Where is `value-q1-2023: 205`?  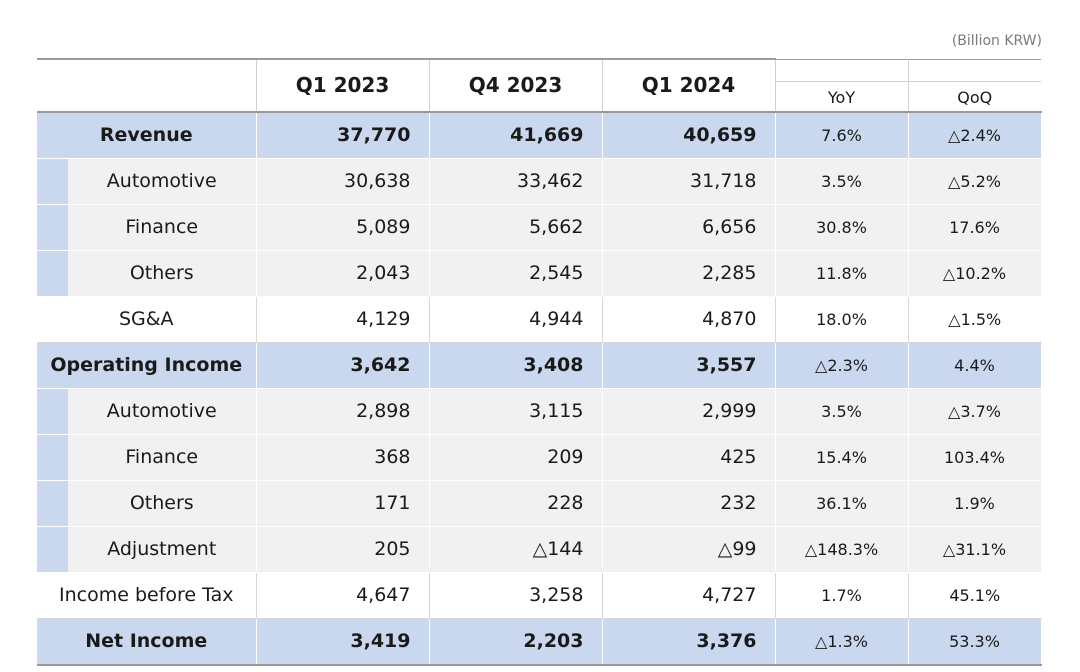 value-q1-2023: 205 is located at coordinates (343, 549).